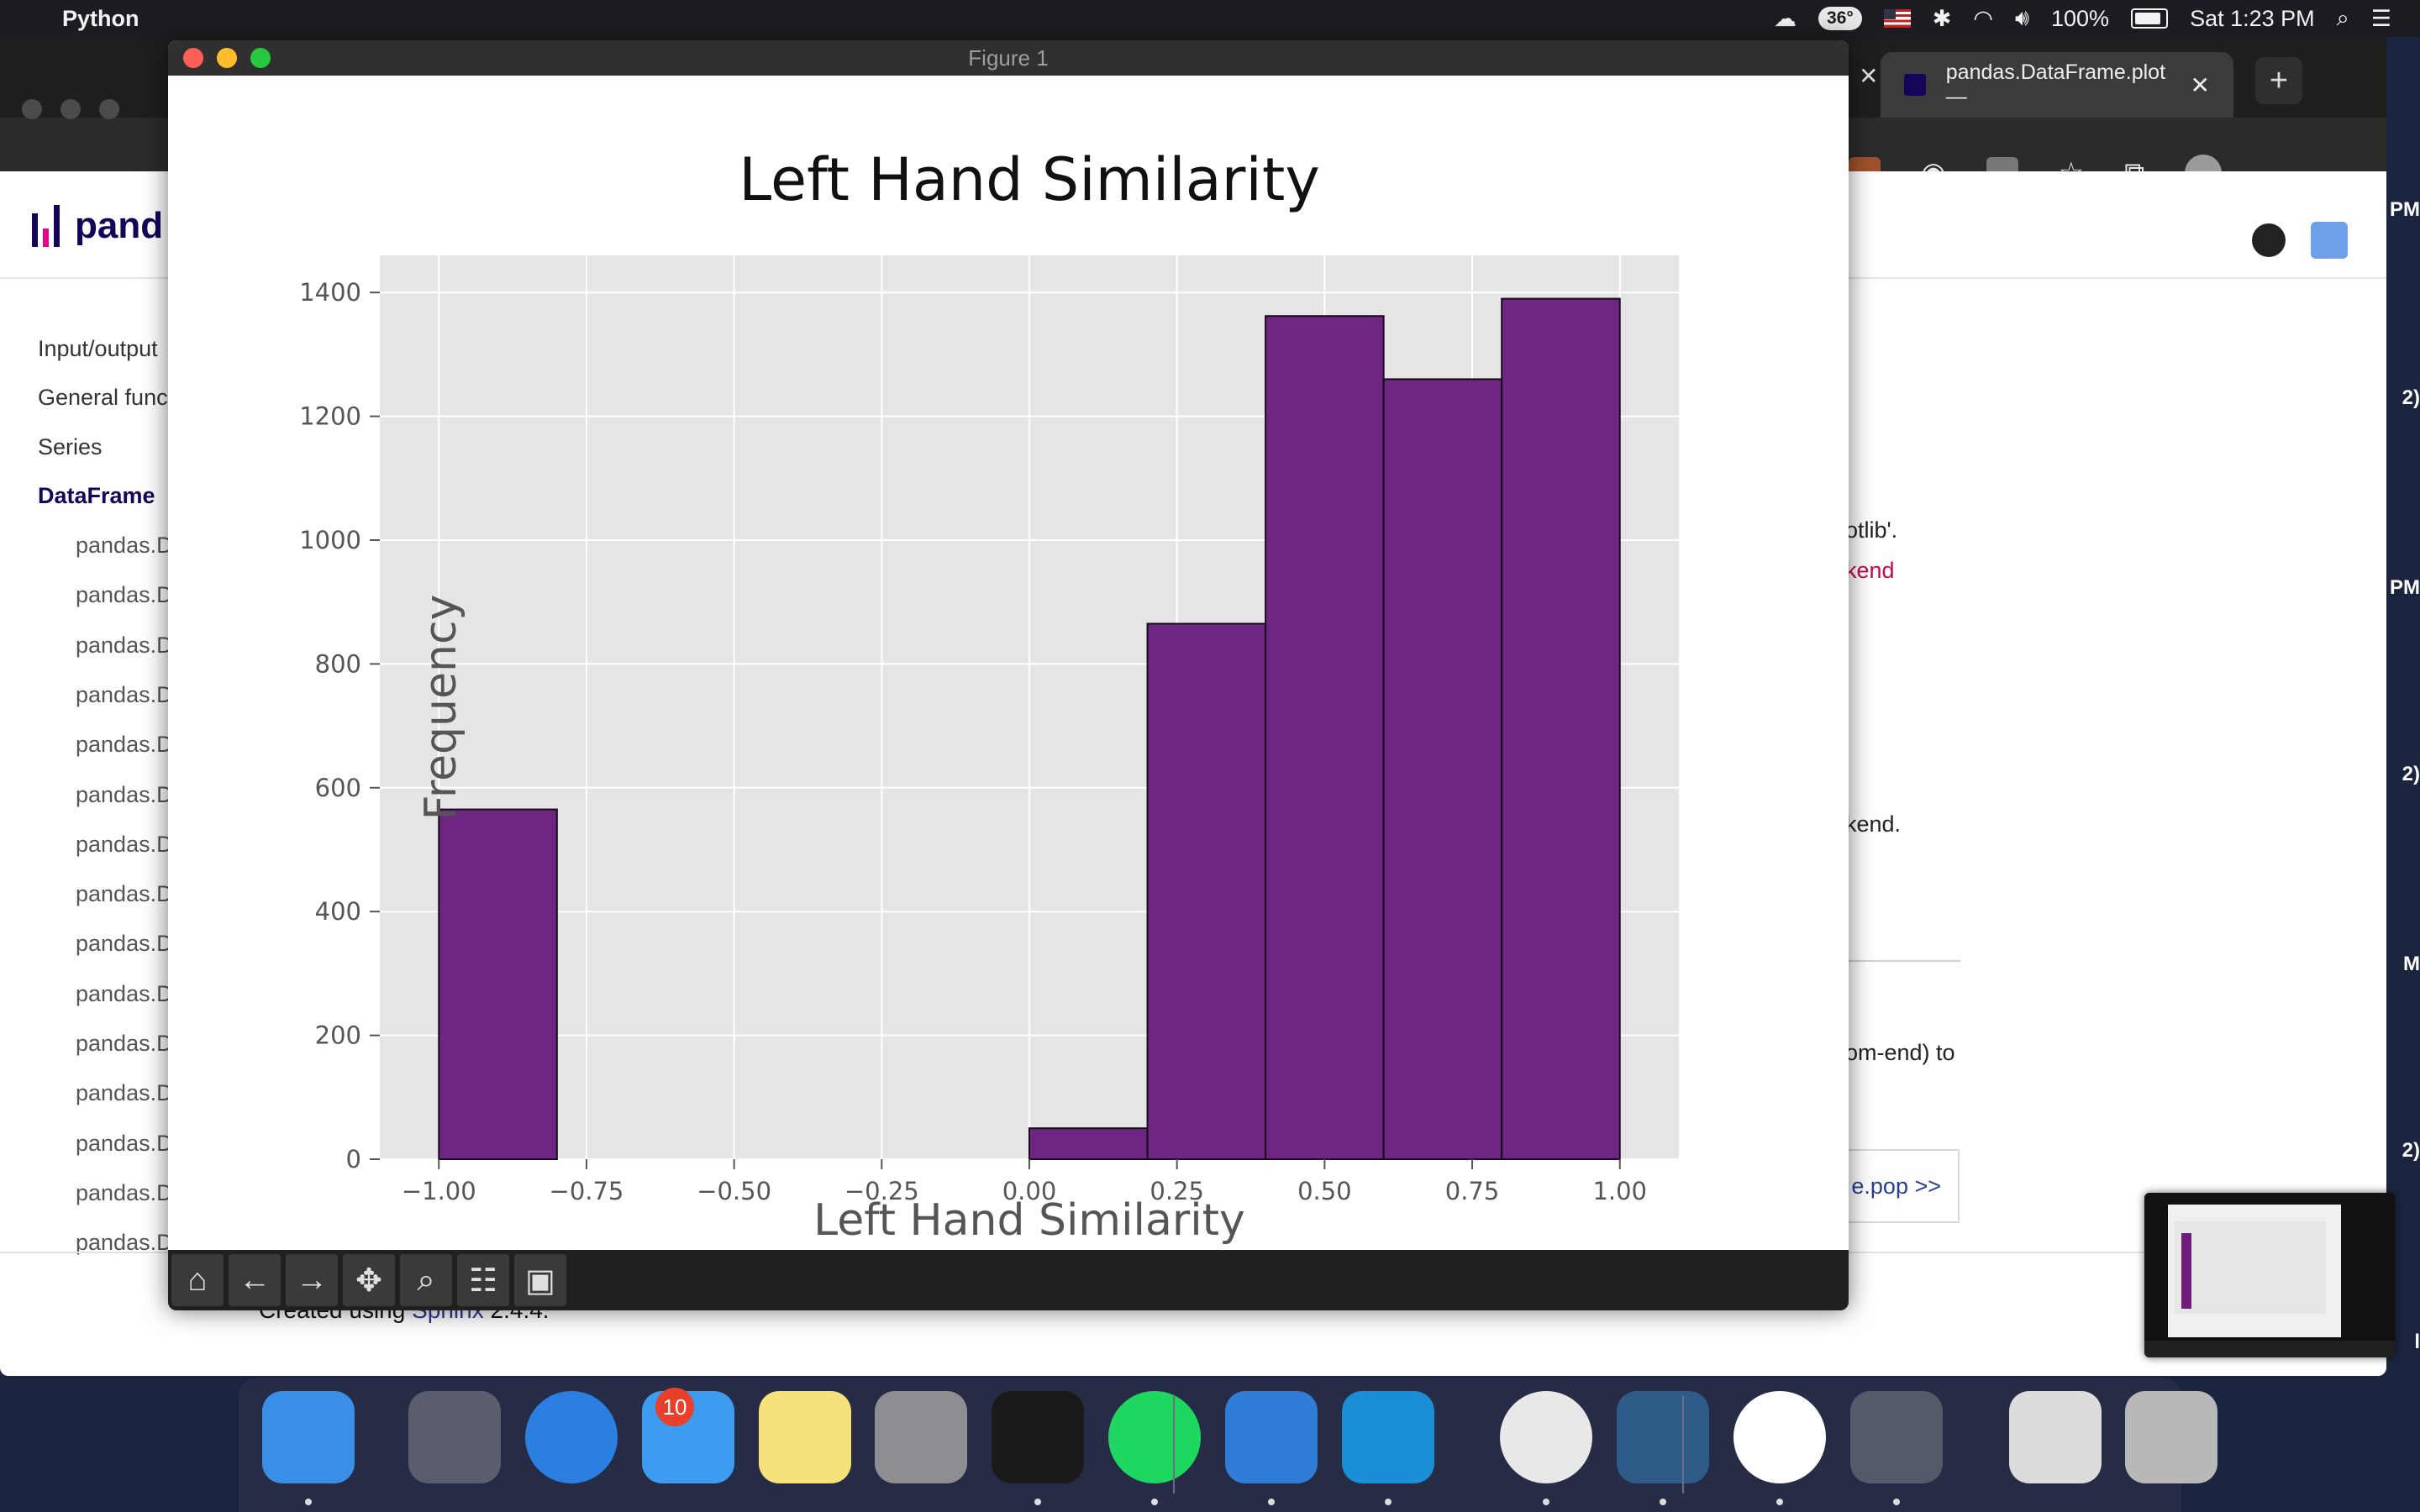 Image resolution: width=2420 pixels, height=1512 pixels. I want to click on creative-cloud-icon: ☁, so click(1786, 18).